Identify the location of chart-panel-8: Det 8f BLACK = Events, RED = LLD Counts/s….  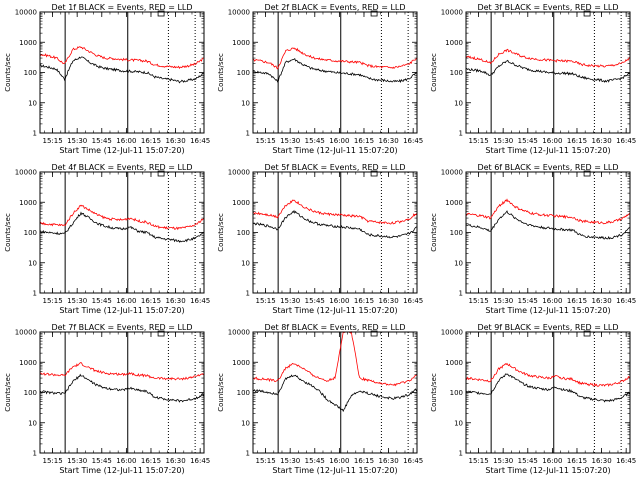
(320, 399).